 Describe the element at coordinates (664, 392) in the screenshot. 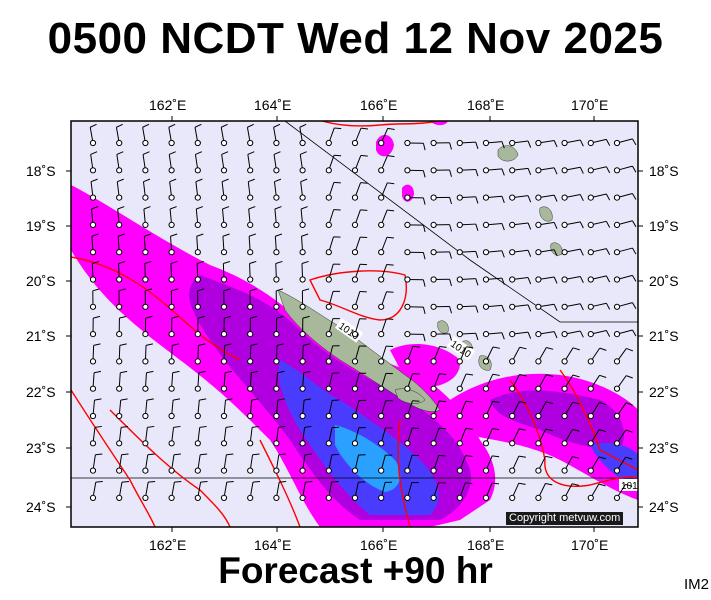

I see `lat-label-right-22: 22˚S` at that location.